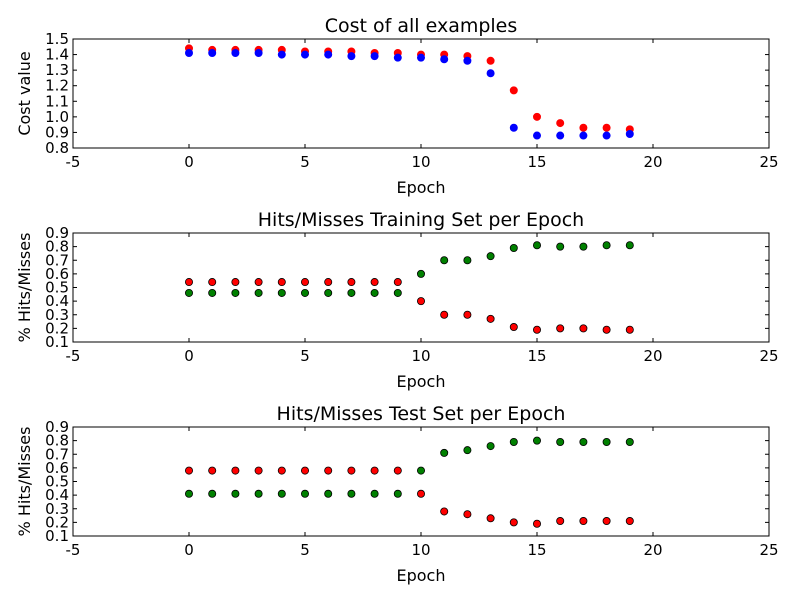 This screenshot has width=800, height=600. Describe the element at coordinates (57, 148) in the screenshot. I see `y-tick-label: 0.8` at that location.